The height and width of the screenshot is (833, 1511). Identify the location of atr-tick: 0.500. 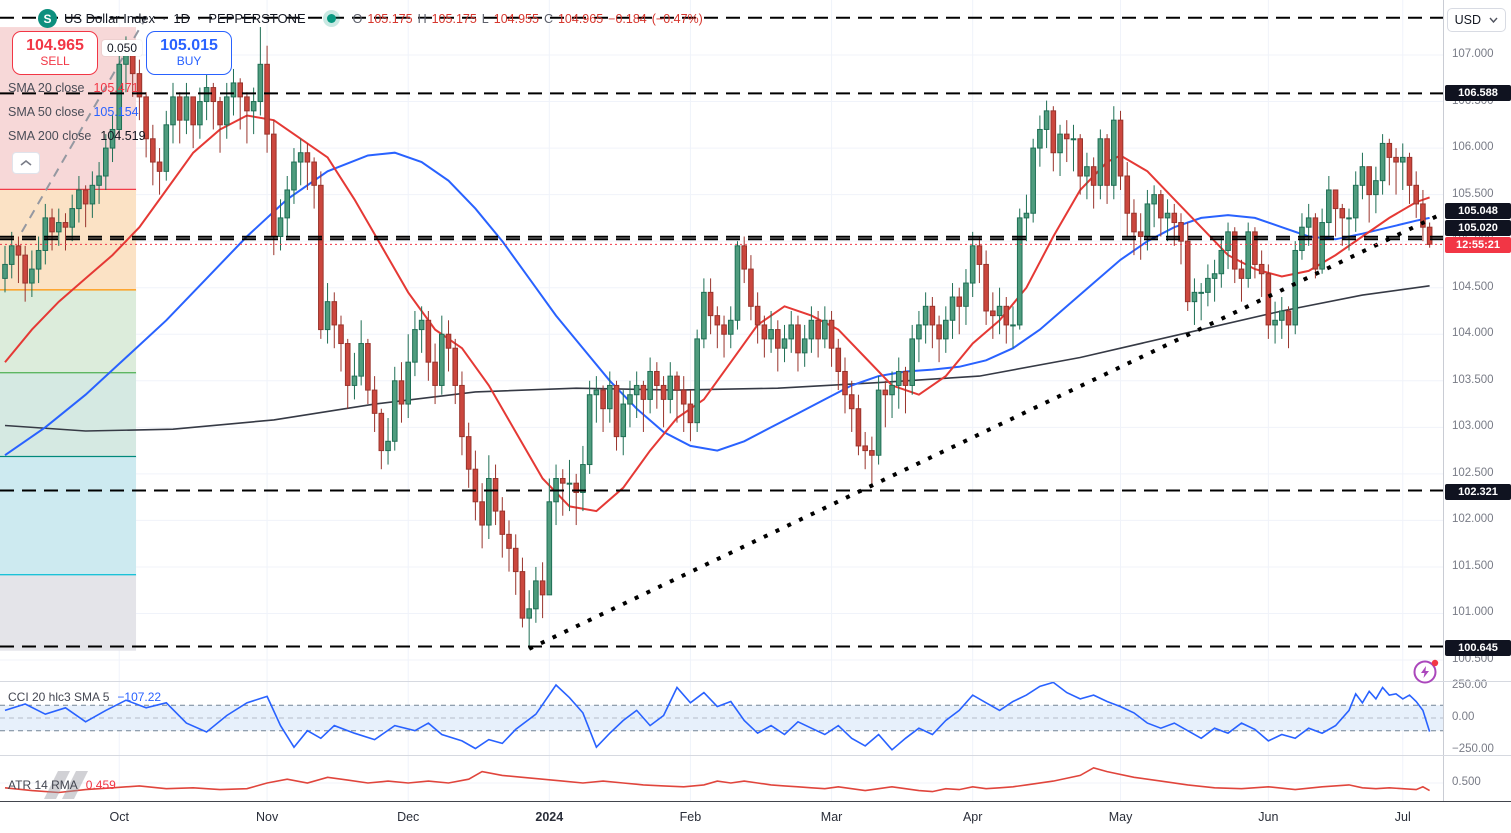
(1466, 782).